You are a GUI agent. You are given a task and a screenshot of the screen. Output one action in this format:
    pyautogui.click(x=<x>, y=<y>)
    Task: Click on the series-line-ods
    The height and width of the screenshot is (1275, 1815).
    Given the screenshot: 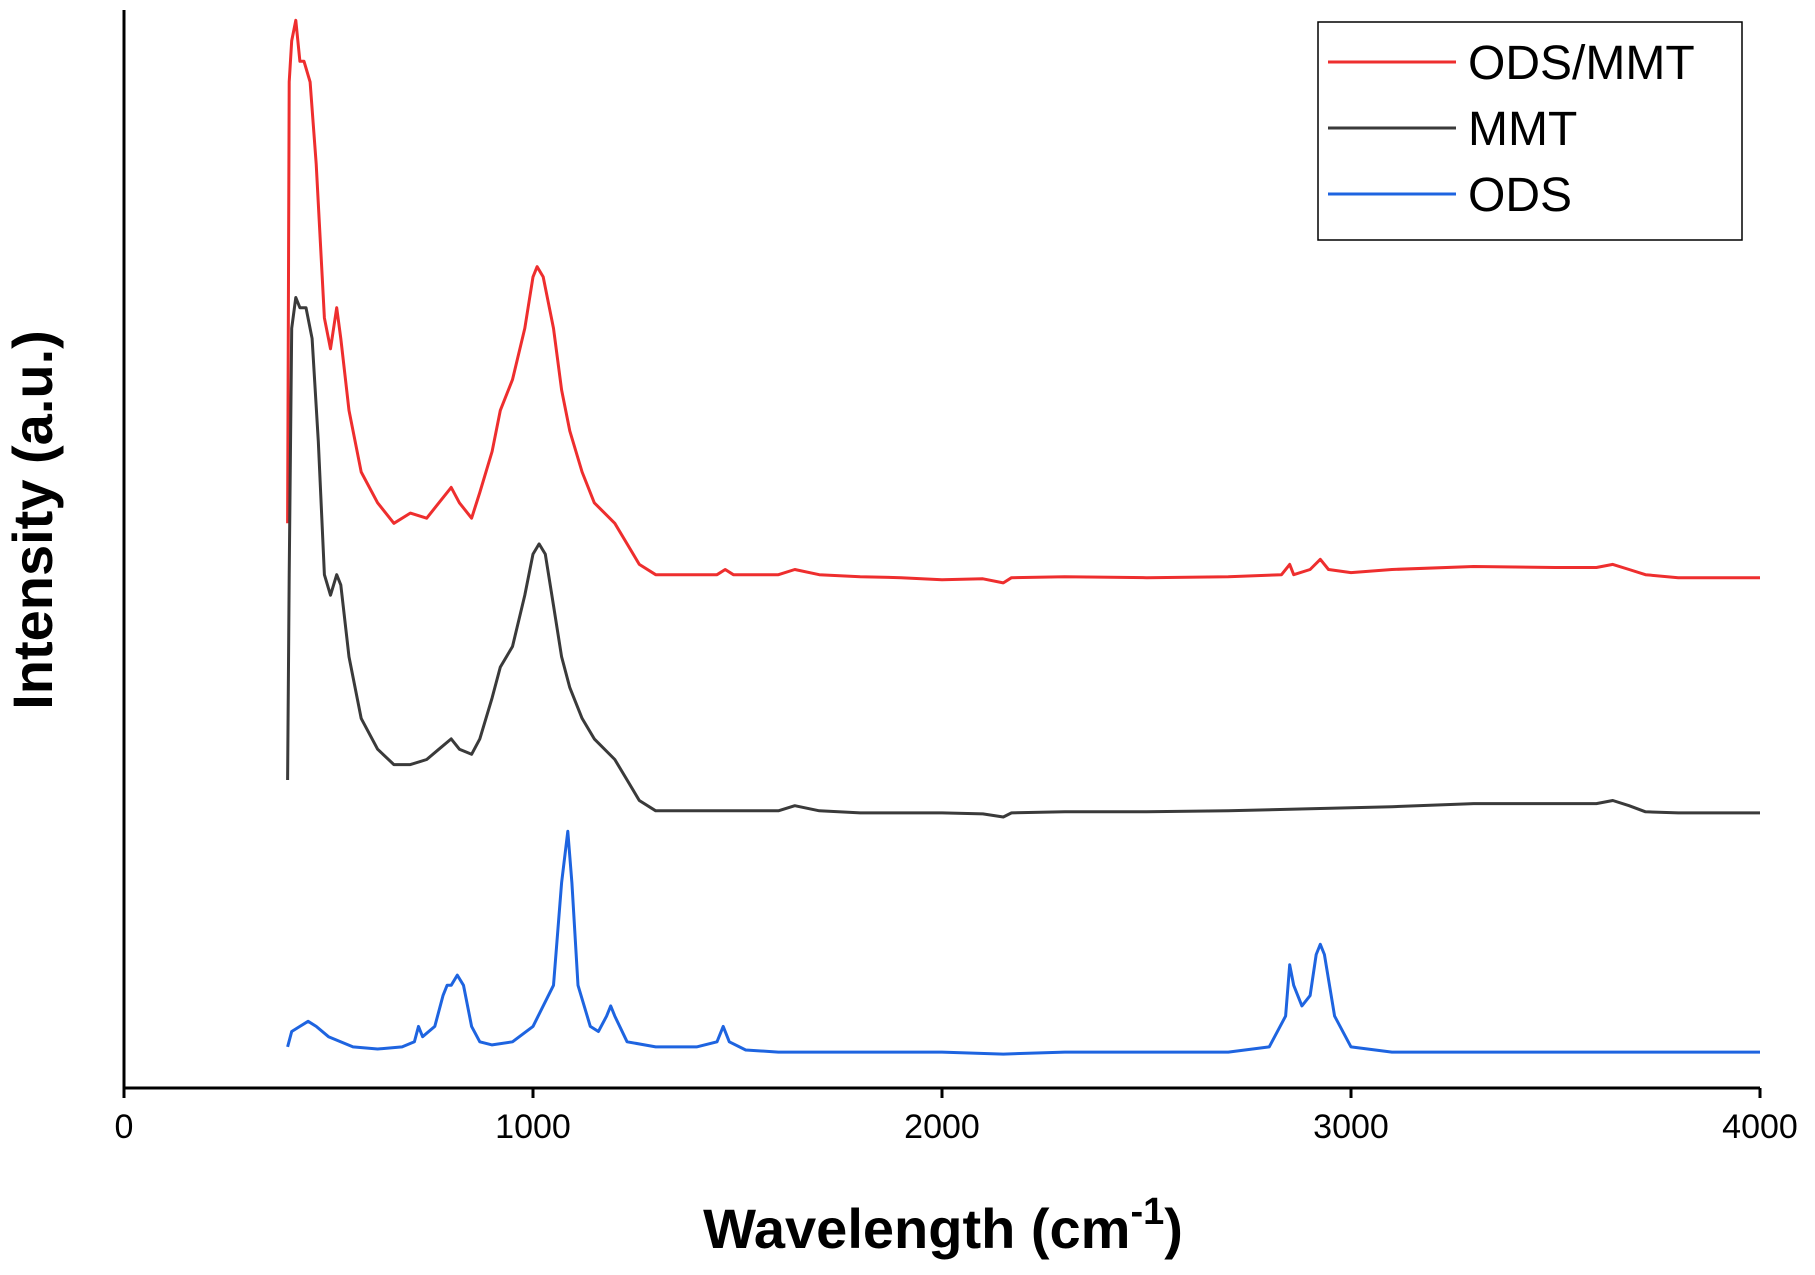 What is the action you would take?
    pyautogui.click(x=1023, y=942)
    